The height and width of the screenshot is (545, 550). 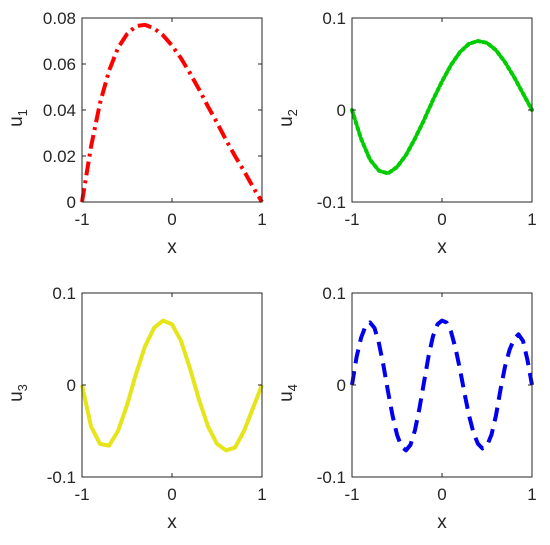 I want to click on y-tick-label: 0.06, so click(x=59, y=64).